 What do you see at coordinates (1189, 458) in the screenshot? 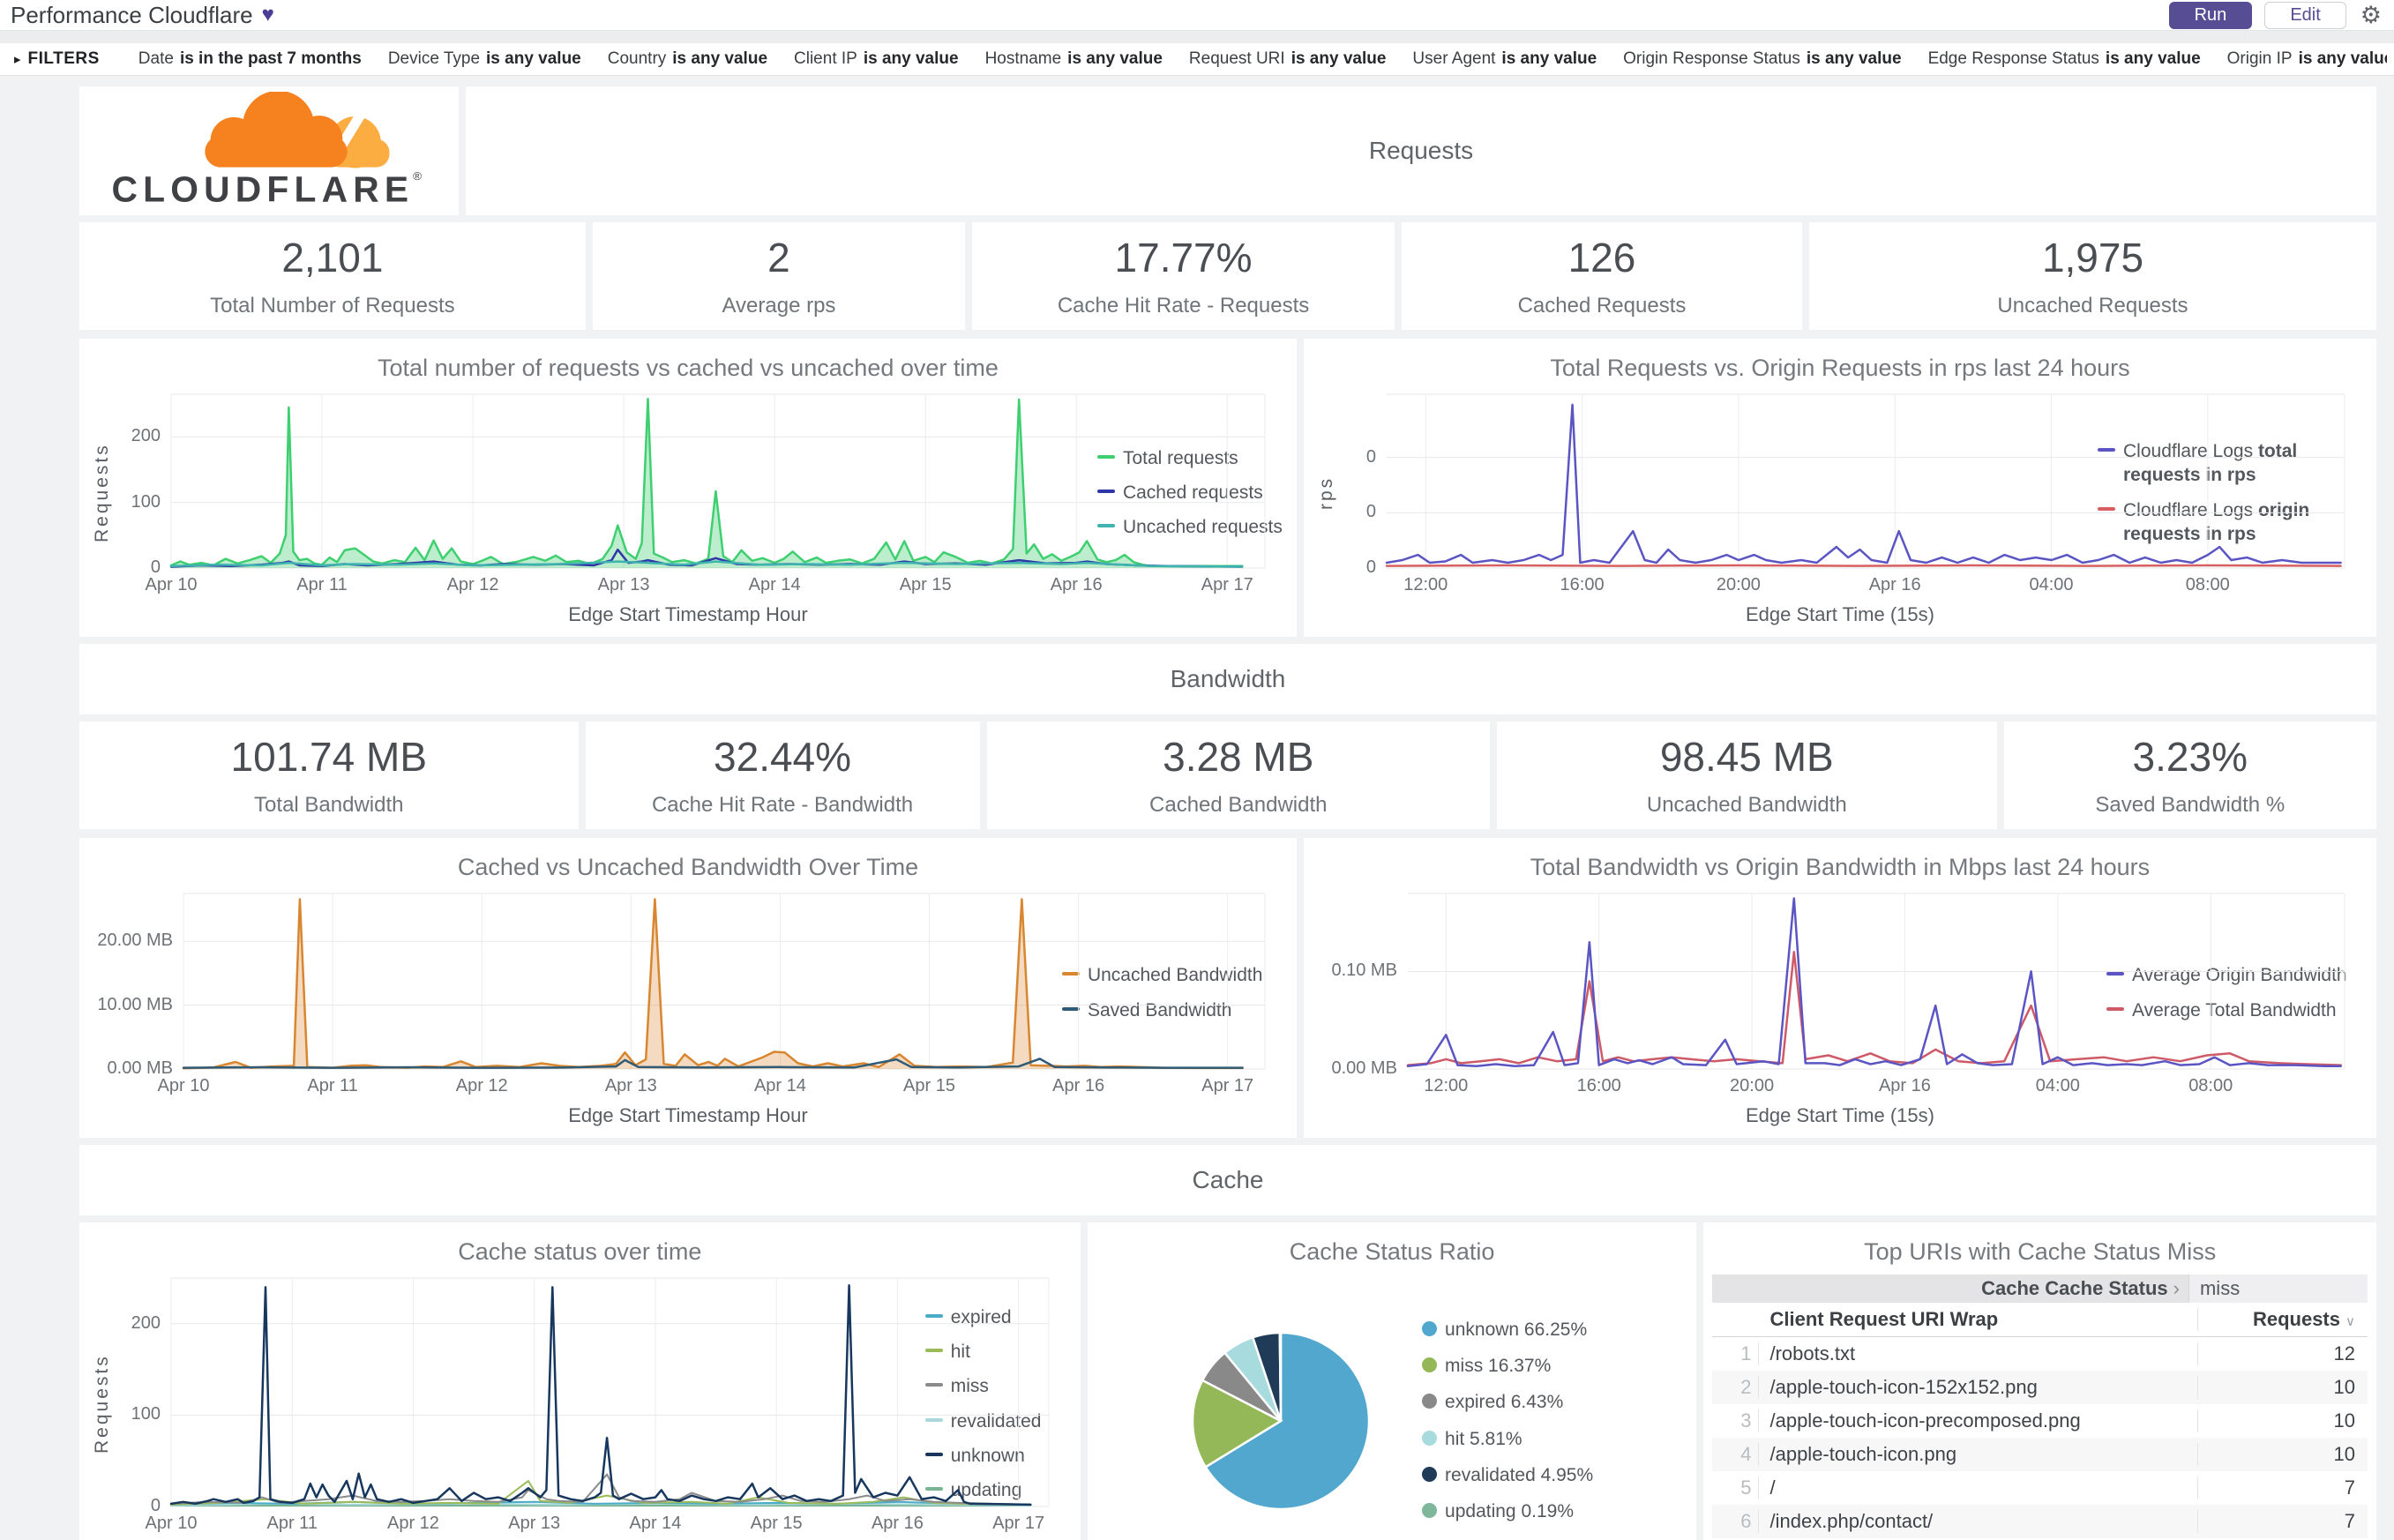
I see `legend-item-total-requests: Total requests` at bounding box center [1189, 458].